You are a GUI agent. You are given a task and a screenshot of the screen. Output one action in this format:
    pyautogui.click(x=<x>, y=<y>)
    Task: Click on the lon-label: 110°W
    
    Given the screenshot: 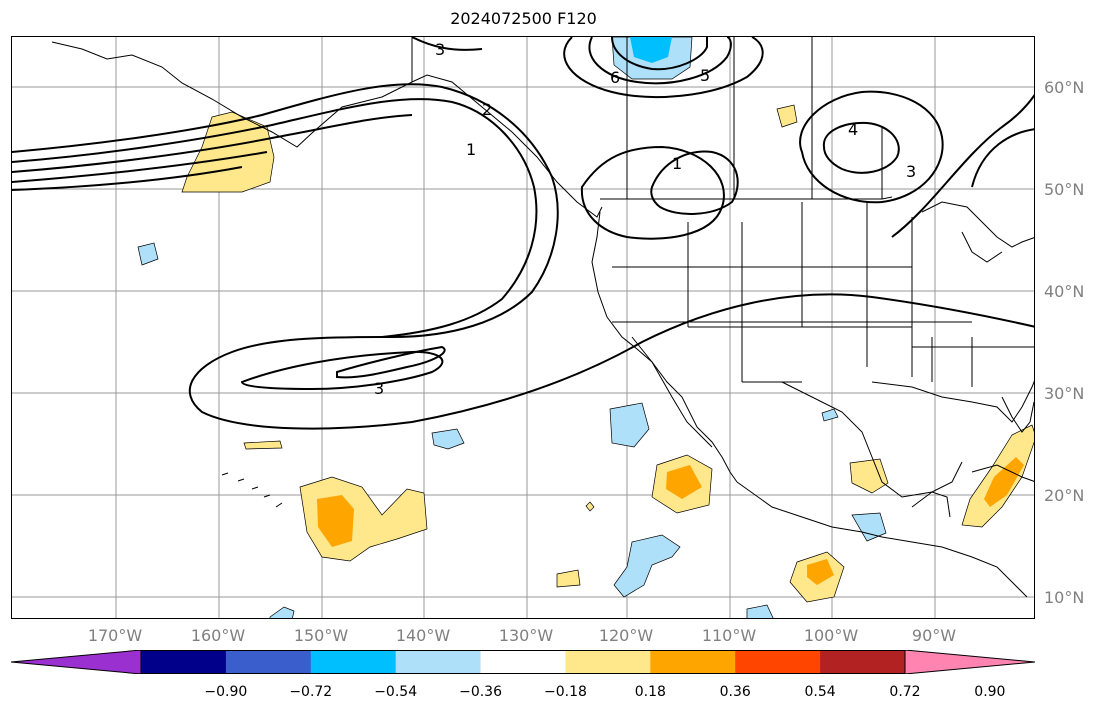 What is the action you would take?
    pyautogui.click(x=729, y=635)
    